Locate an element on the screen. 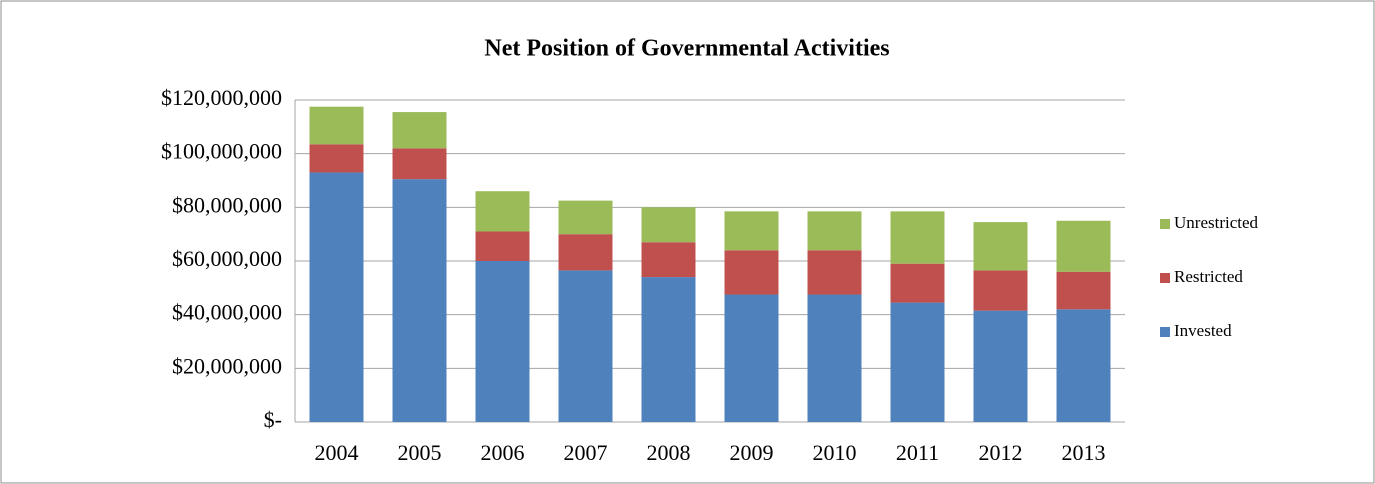  x-tick-label: 2007 is located at coordinates (586, 452).